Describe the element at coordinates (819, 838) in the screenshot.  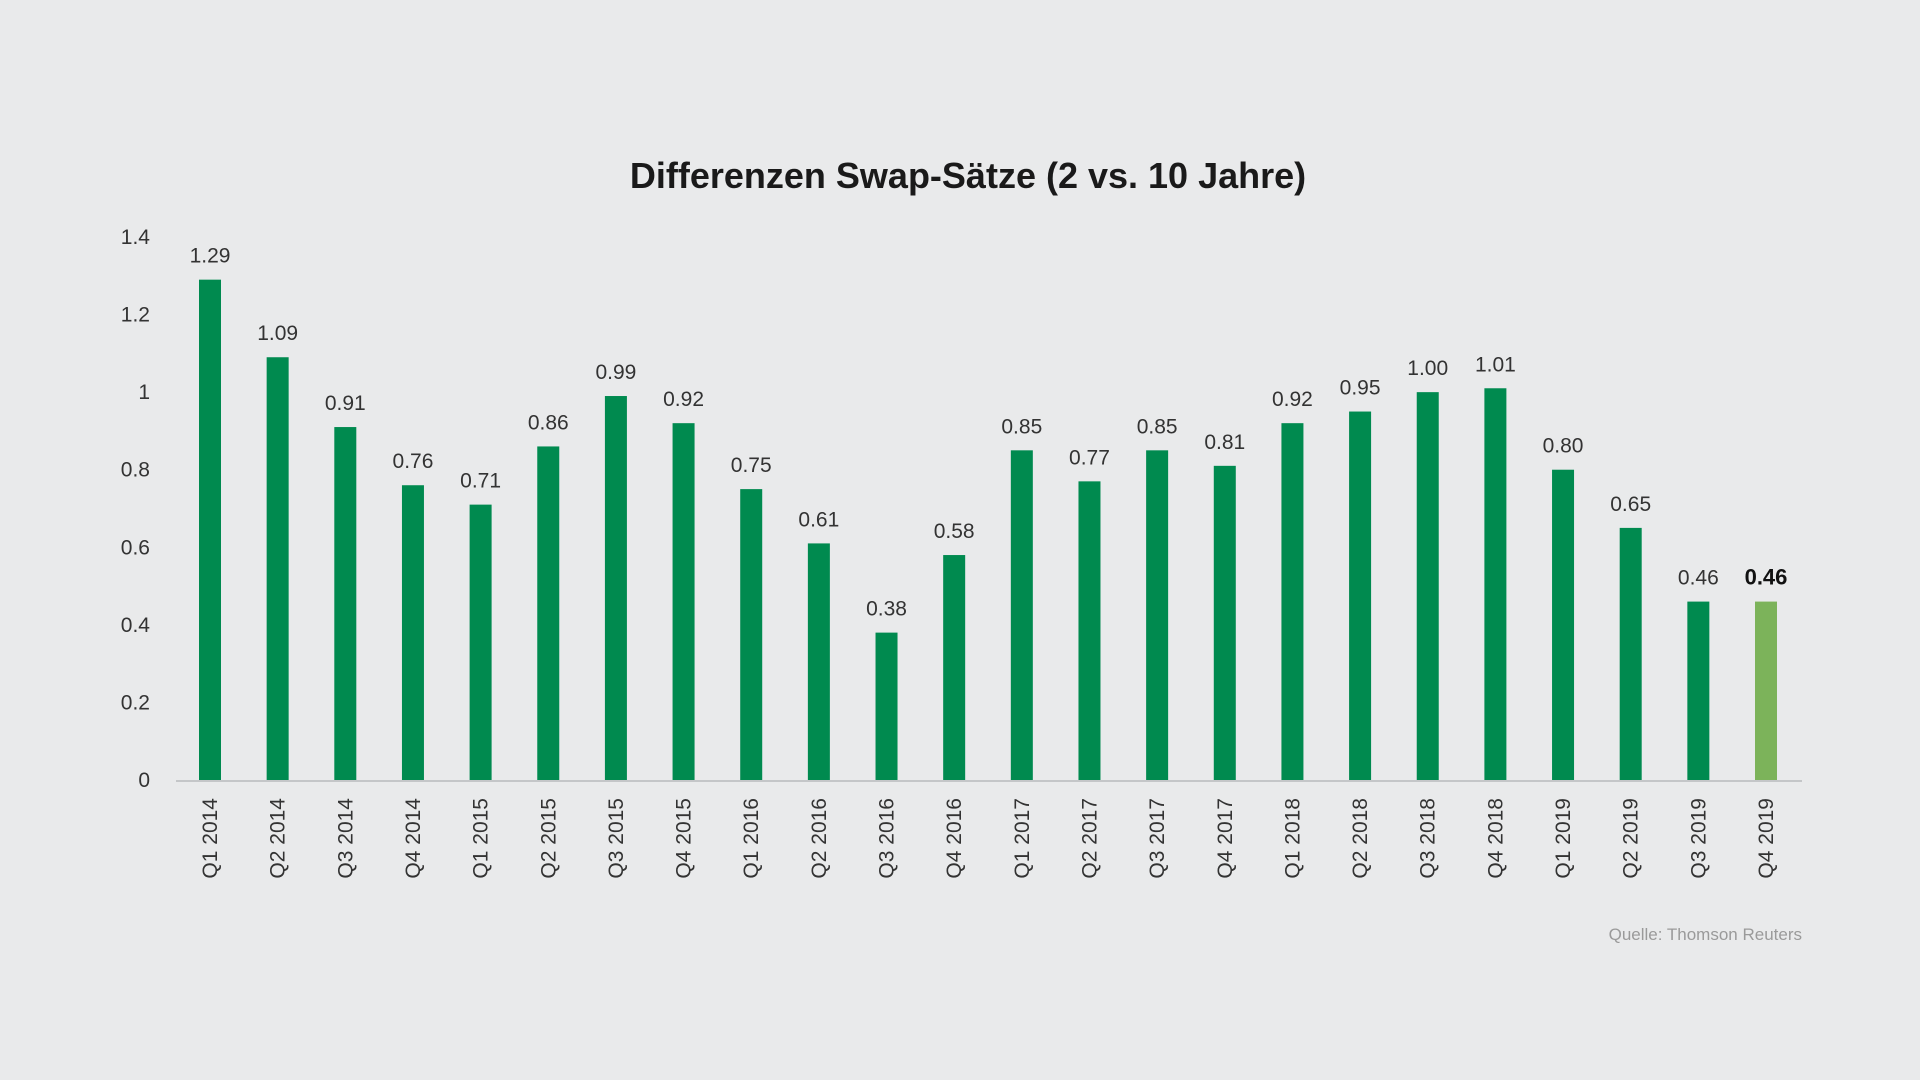
I see `category-label: Q2 2016` at that location.